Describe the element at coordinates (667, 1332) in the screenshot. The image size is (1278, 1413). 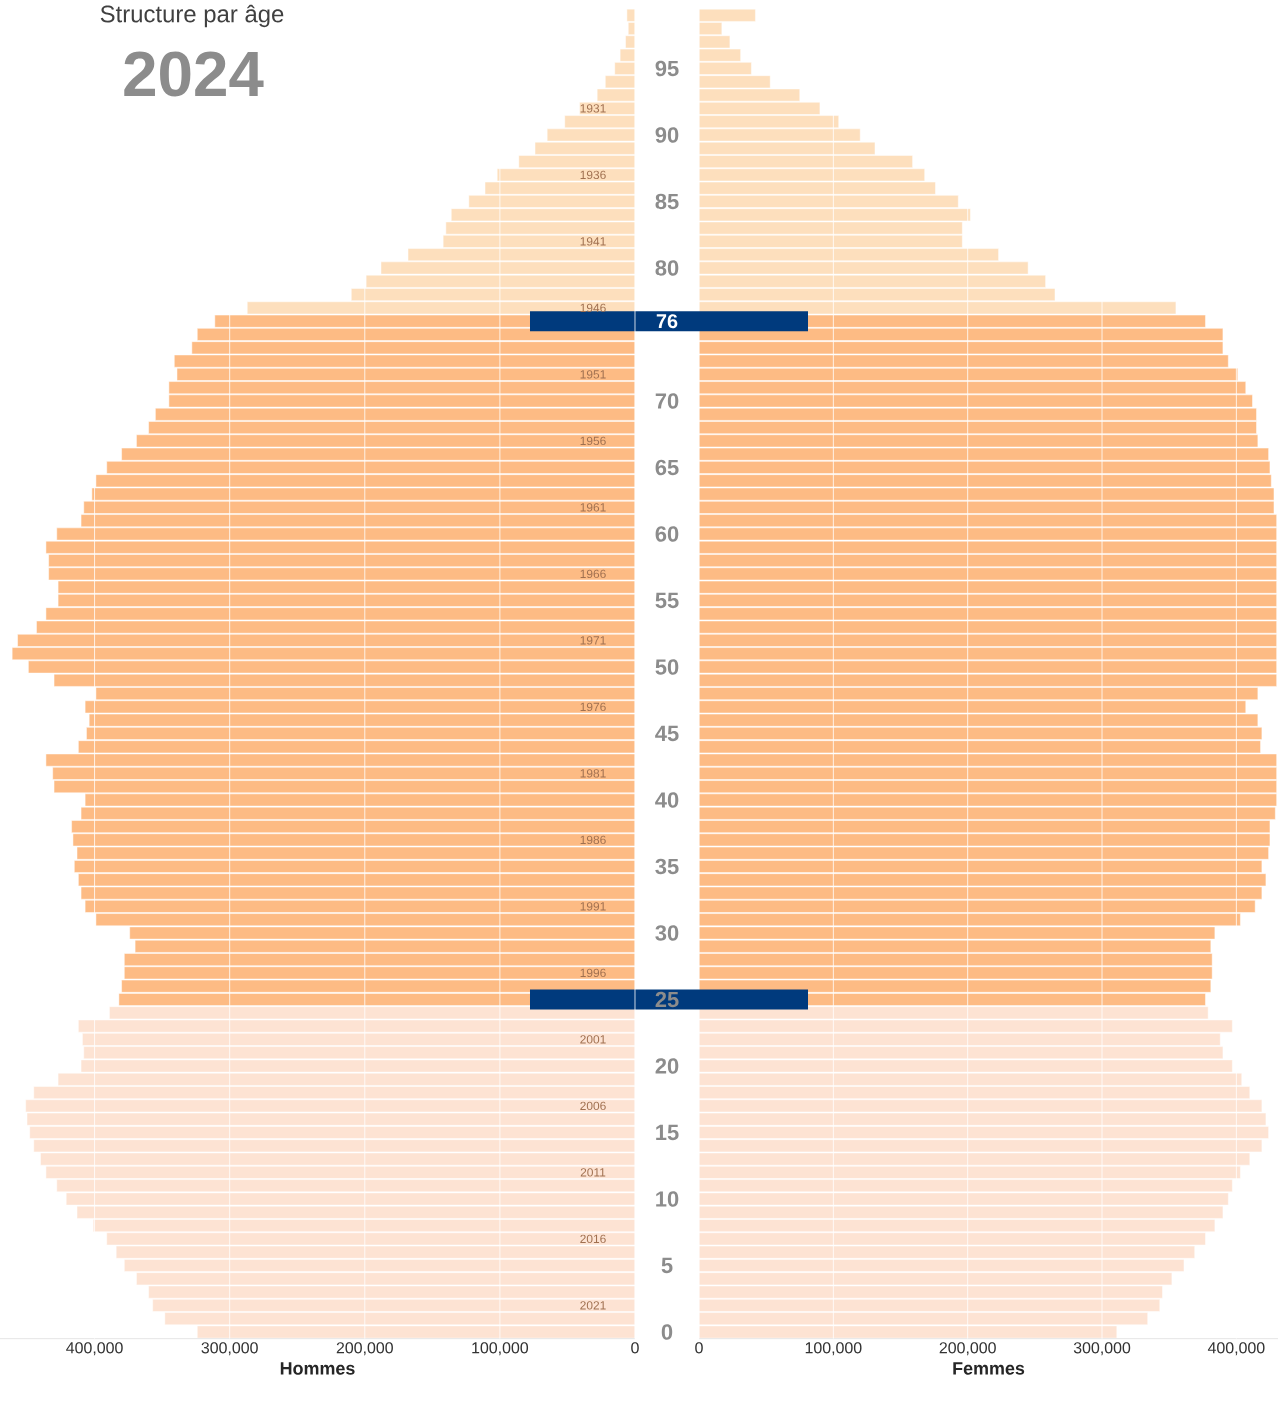
I see `y-tick-label: 0` at that location.